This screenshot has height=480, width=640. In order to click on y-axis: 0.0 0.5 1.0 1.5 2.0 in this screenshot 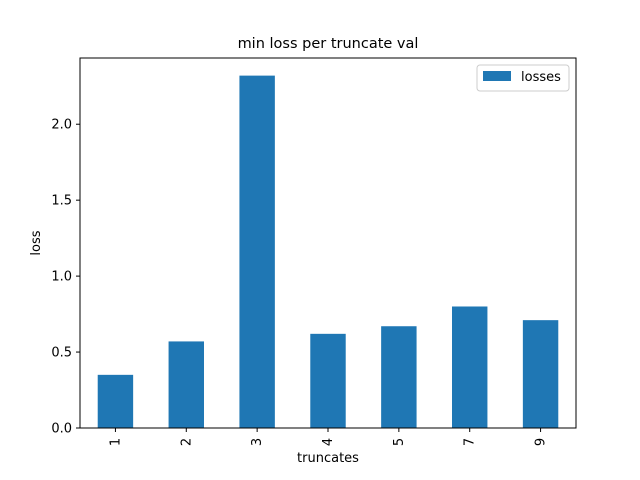, I will do `click(65, 277)`.